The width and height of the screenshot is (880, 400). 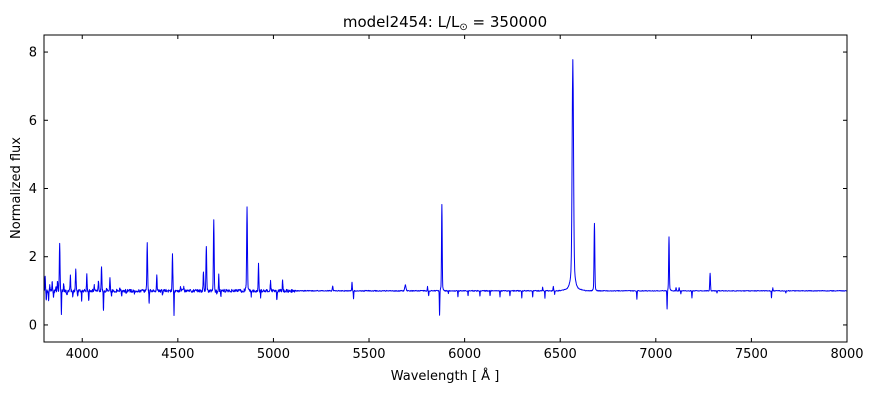 I want to click on y-tick-label: 8, so click(x=33, y=53).